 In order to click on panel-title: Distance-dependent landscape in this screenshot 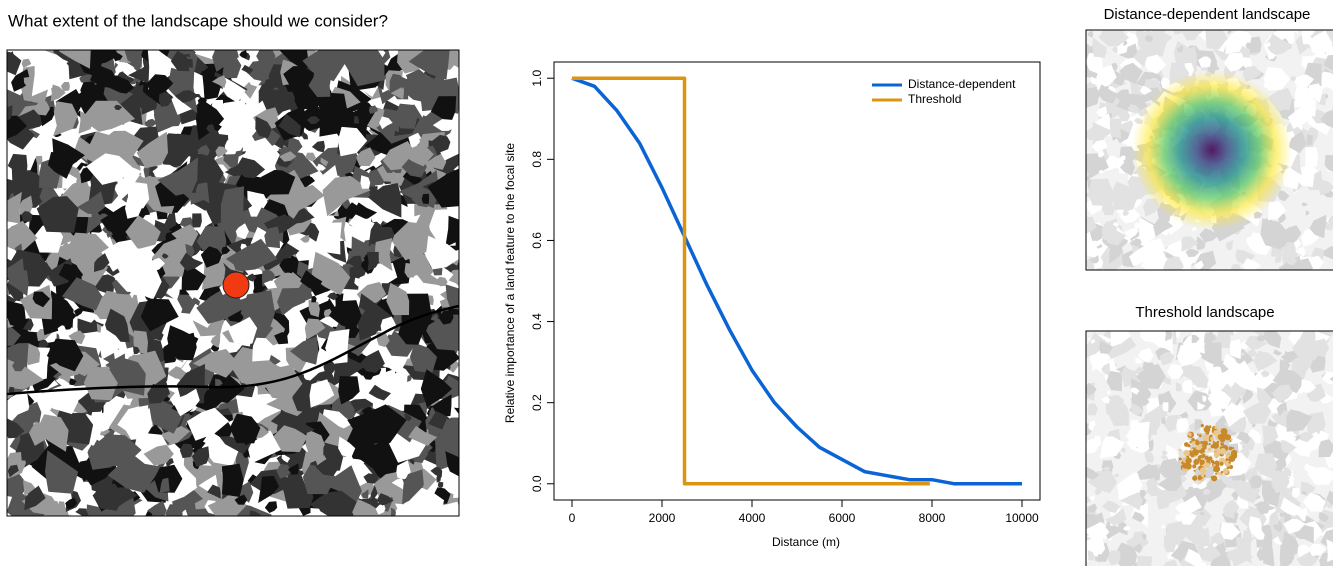, I will do `click(1207, 14)`.